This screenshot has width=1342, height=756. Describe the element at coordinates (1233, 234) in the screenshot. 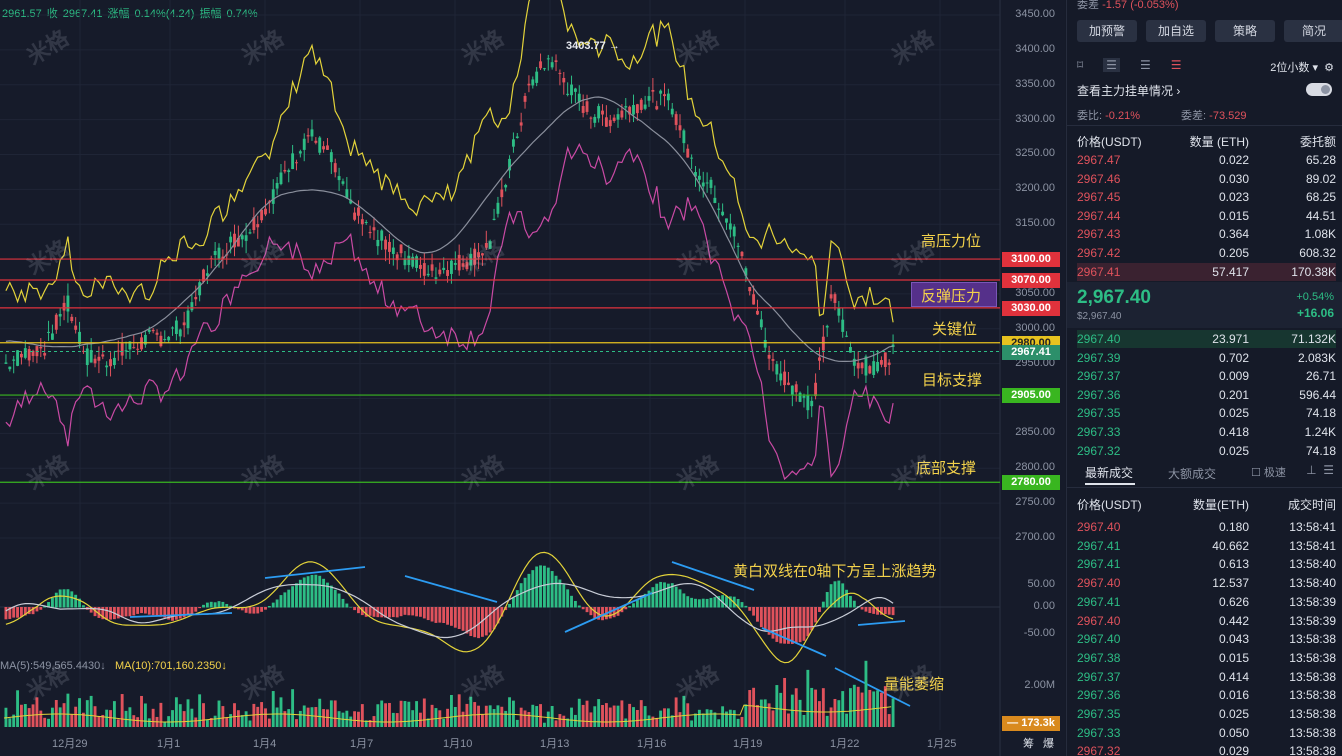

I see `quantity-cell: 0.364` at that location.